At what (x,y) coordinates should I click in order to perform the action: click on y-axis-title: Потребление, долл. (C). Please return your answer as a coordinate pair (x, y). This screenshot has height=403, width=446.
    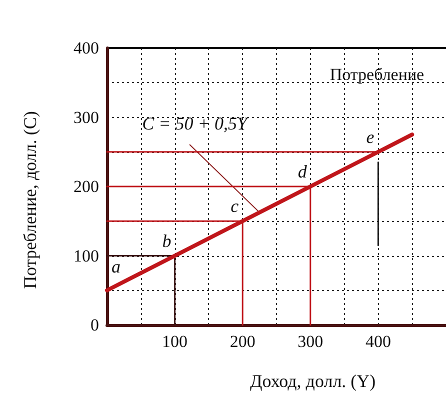
    Looking at the image, I should click on (30, 200).